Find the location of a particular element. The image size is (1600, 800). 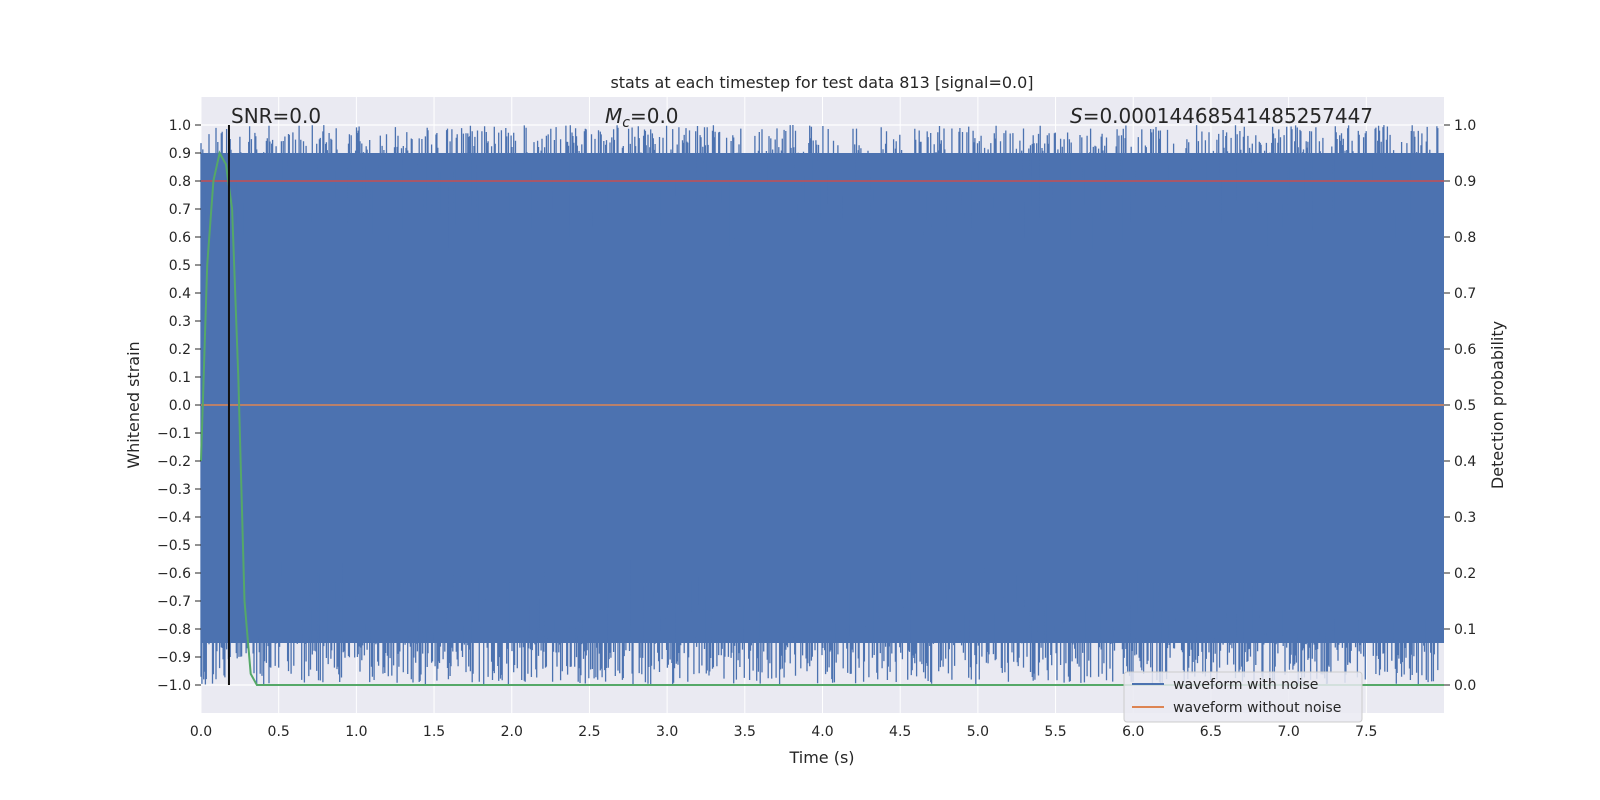

y-tick-label: 0.8 is located at coordinates (180, 182).